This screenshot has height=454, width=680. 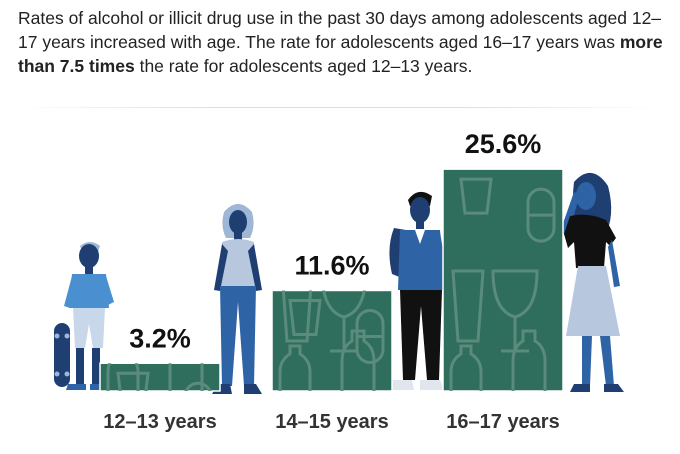 What do you see at coordinates (160, 377) in the screenshot?
I see `bar-12-13-years` at bounding box center [160, 377].